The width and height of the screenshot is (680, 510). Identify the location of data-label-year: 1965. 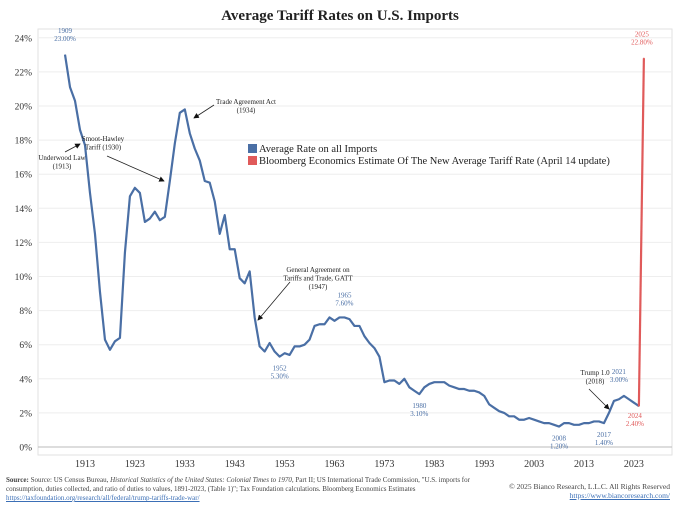
(344, 295).